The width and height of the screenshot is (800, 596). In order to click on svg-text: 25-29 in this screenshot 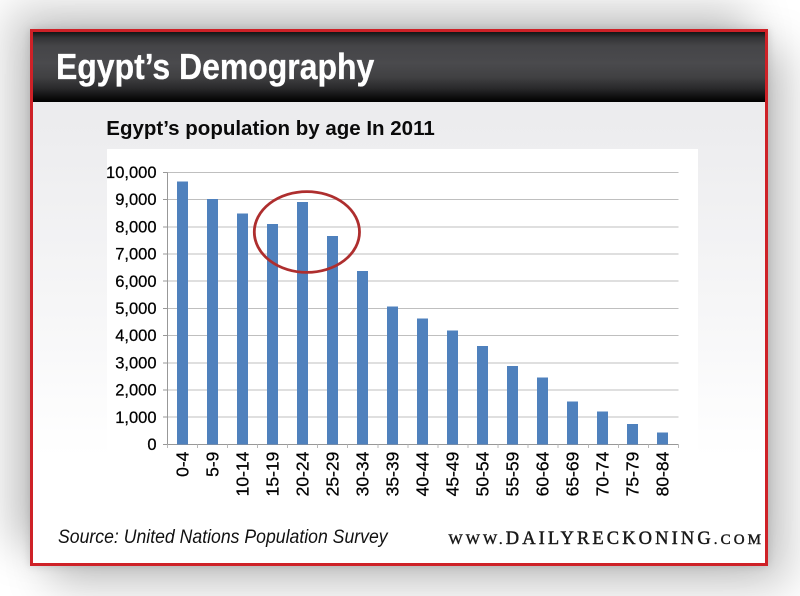, I will do `click(332, 474)`.